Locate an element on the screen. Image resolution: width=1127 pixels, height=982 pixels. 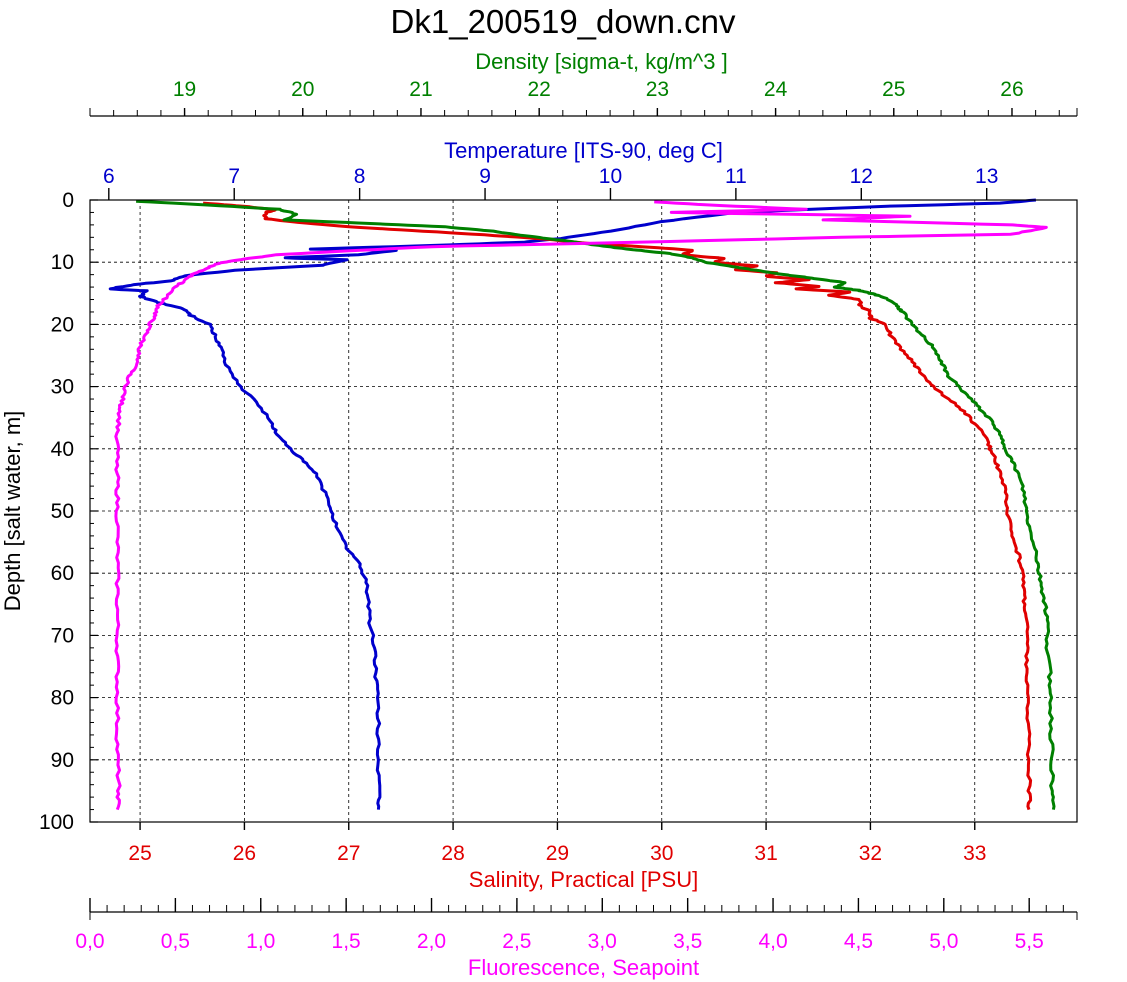
y-tick-label: 30 is located at coordinates (62, 387).